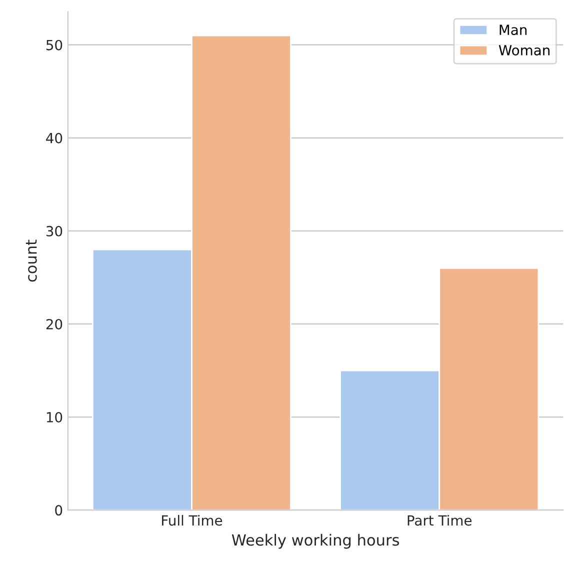 Image resolution: width=566 pixels, height=563 pixels. What do you see at coordinates (58, 510) in the screenshot?
I see `y-tick-label: 0` at bounding box center [58, 510].